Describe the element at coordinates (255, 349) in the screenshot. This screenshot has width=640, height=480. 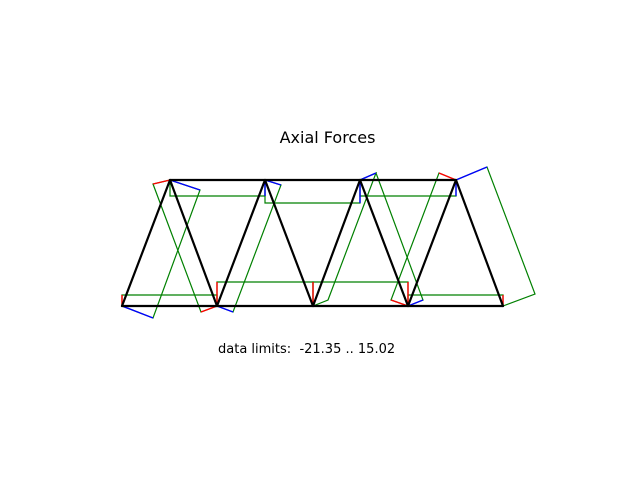
I see `data-limits-label: data limits:` at that location.